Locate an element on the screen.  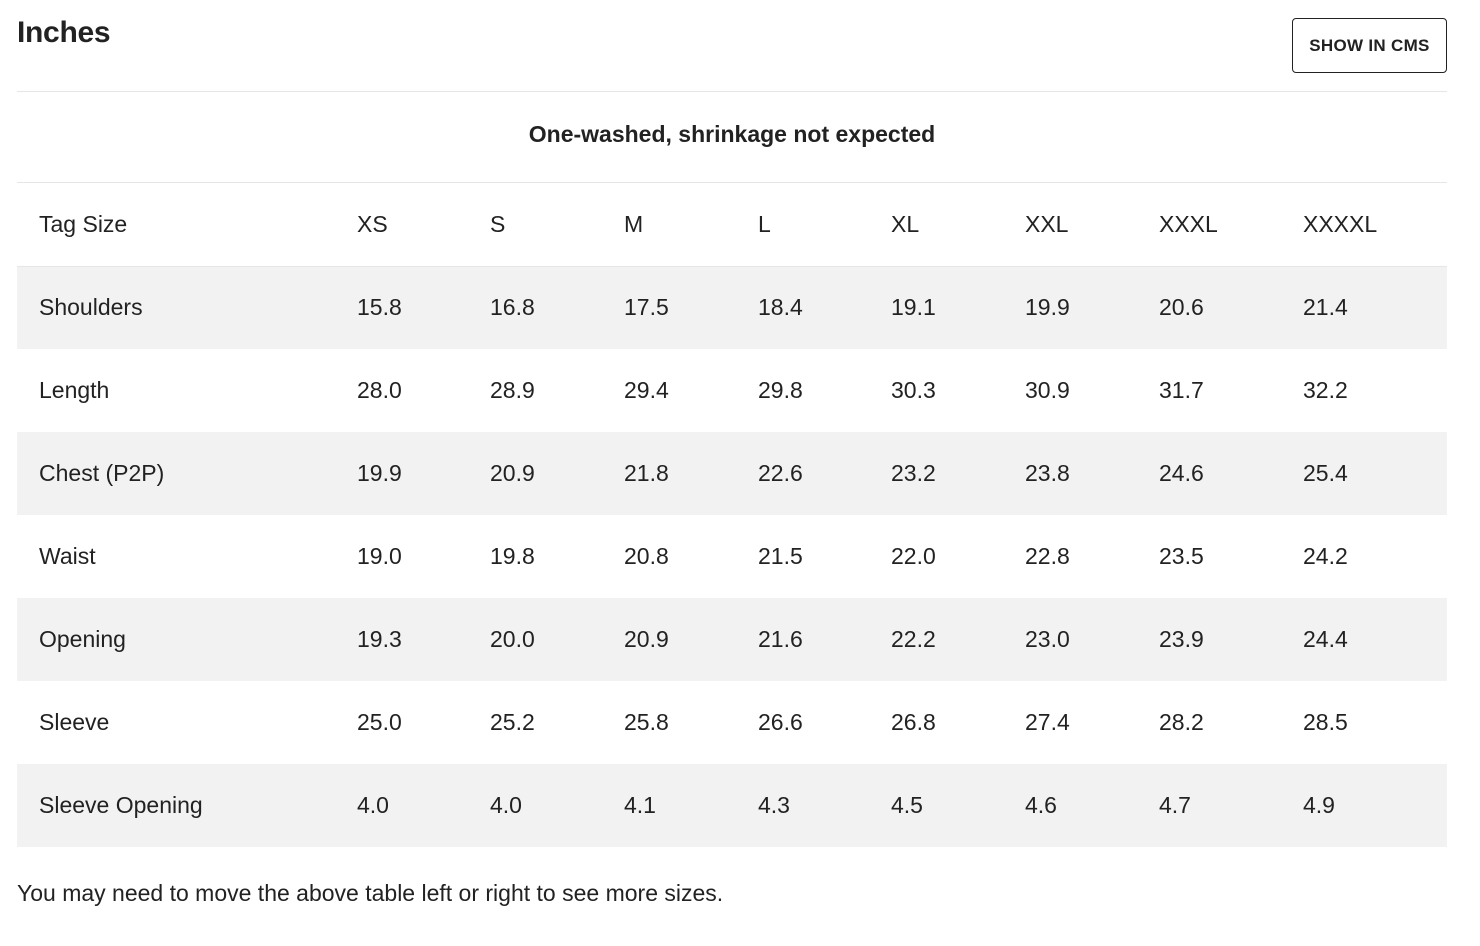
table-cell: 29.8 is located at coordinates (780, 390).